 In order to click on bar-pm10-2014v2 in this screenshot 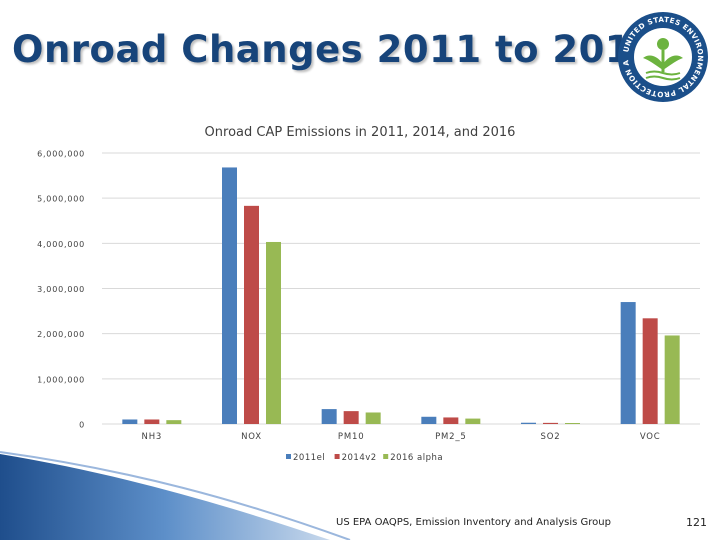, I will do `click(351, 417)`.